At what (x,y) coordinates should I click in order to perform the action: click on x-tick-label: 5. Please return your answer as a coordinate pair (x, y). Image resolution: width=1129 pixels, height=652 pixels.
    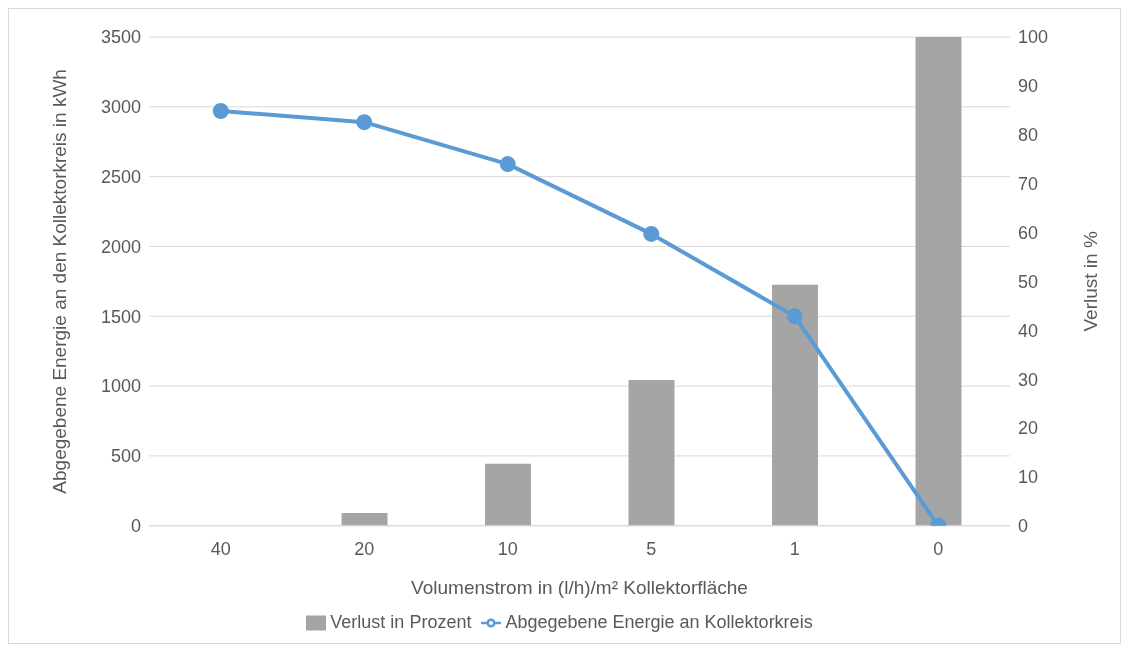
    Looking at the image, I should click on (651, 548).